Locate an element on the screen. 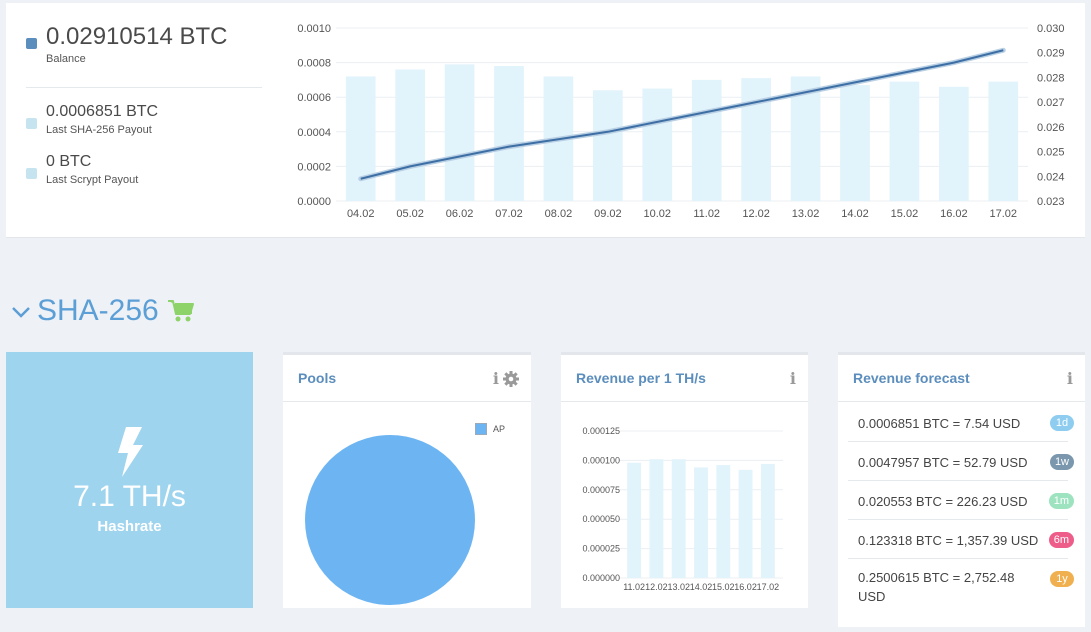 The height and width of the screenshot is (632, 1091). y-tick-label: 0.000075 is located at coordinates (601, 490).